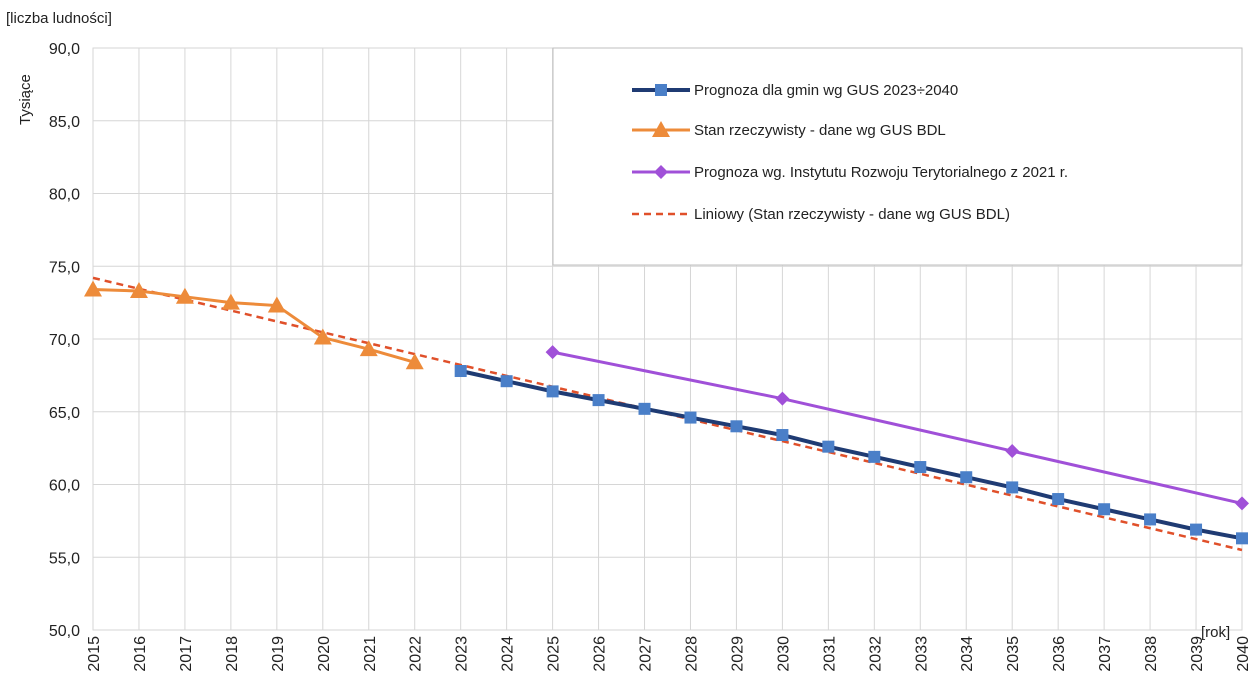  I want to click on x-tick-label: 2033, so click(921, 654).